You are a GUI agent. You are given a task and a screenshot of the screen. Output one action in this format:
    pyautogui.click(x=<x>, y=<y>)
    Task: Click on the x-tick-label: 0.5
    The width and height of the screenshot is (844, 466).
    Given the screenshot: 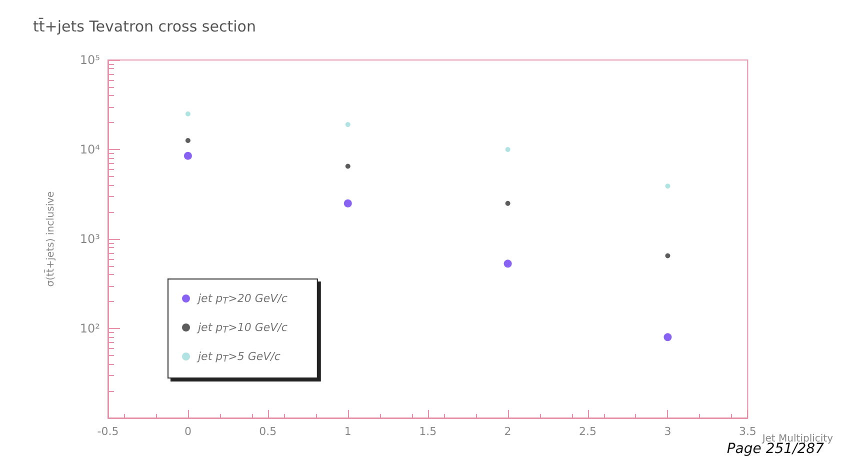 What is the action you would take?
    pyautogui.click(x=268, y=431)
    